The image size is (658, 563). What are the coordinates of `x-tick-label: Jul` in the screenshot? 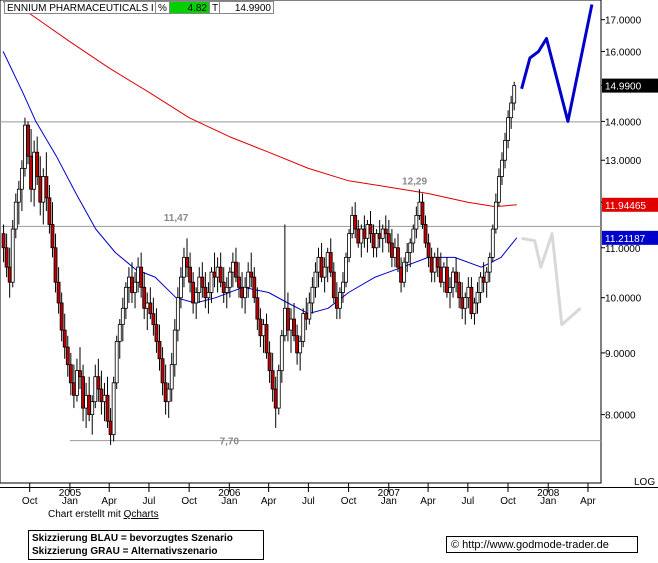 It's located at (149, 501).